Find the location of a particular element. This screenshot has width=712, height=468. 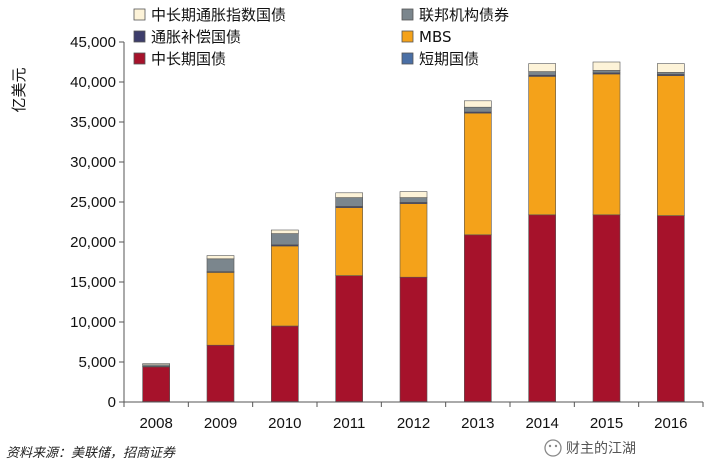

legend-label-inflation: 通胀补偿国债 is located at coordinates (196, 37).